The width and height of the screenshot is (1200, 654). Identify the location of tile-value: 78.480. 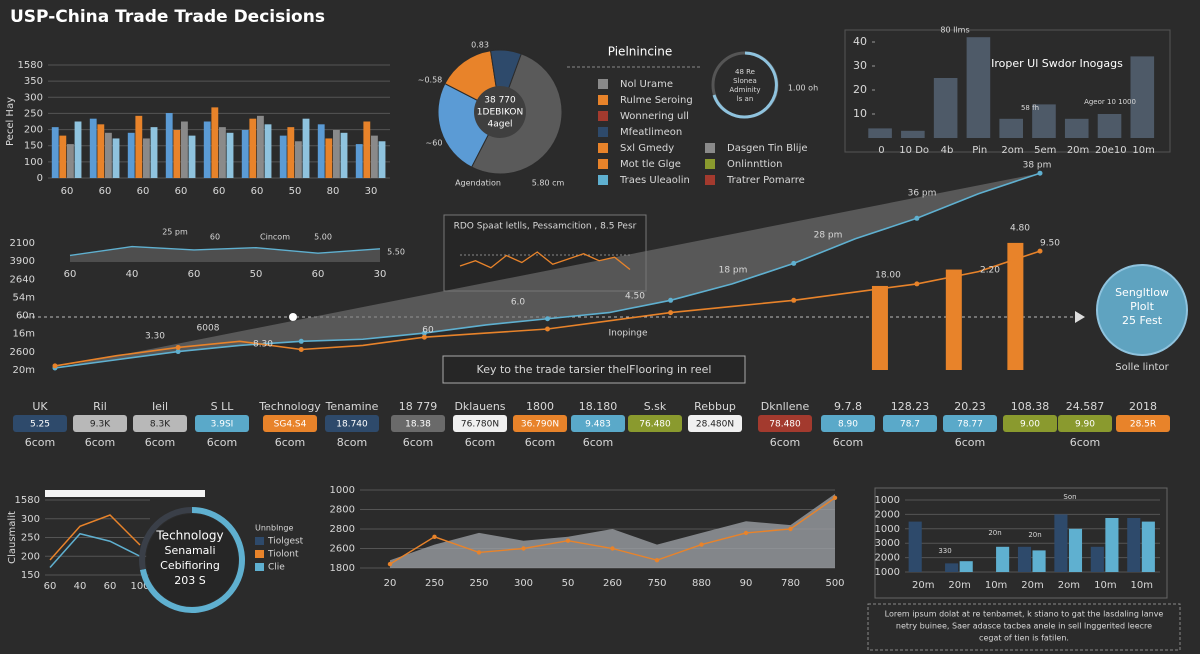
(785, 425).